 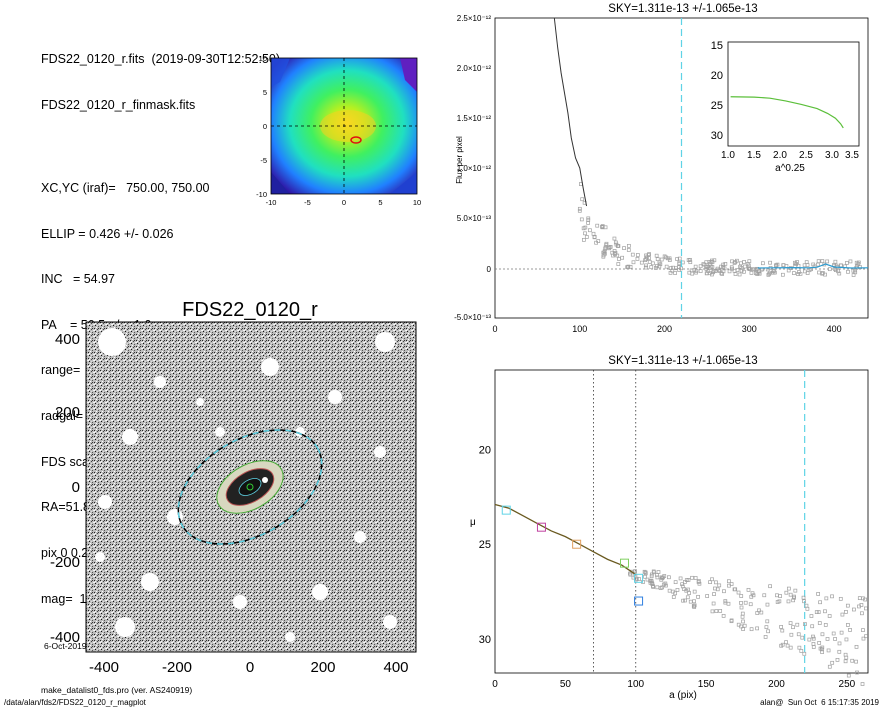 I want to click on thumb-xtick: -10, so click(x=271, y=202).